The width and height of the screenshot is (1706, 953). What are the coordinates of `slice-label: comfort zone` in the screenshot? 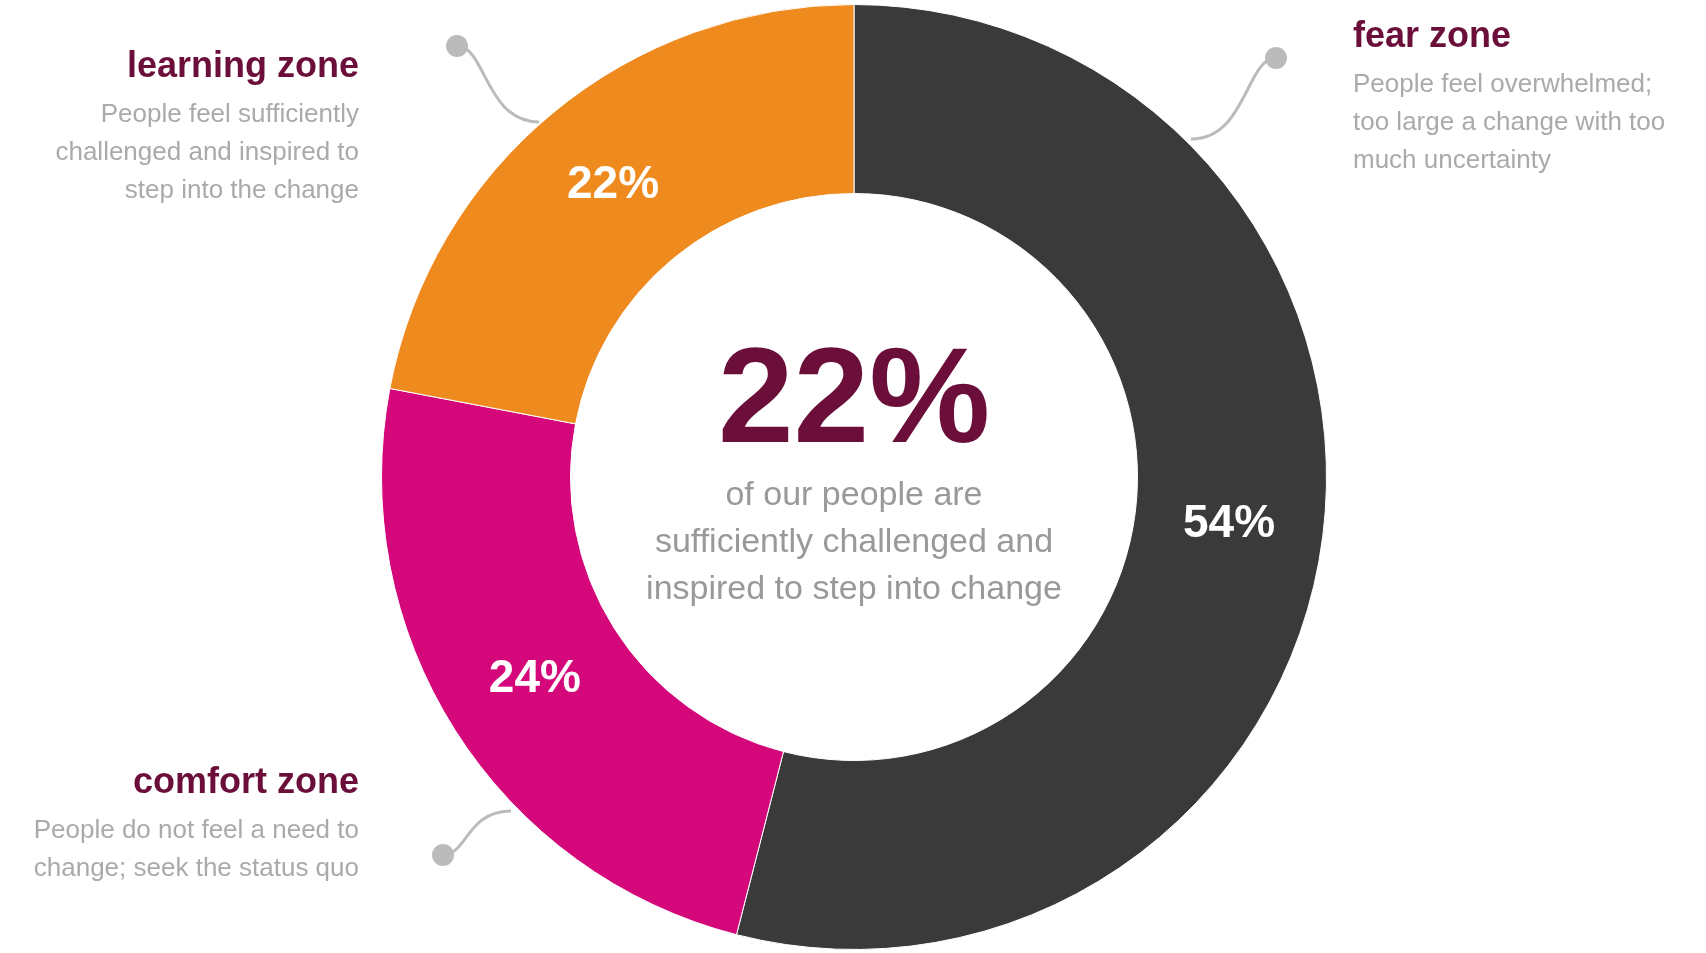 It's located at (245, 781).